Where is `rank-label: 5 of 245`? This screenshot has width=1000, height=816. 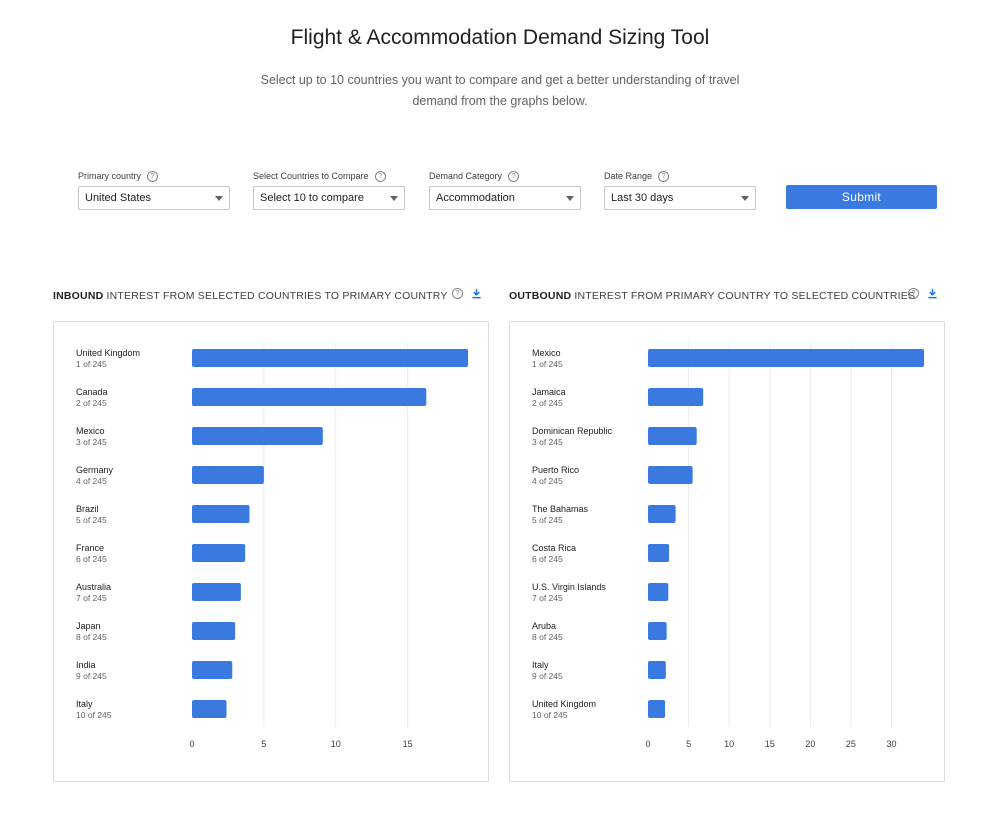 rank-label: 5 of 245 is located at coordinates (547, 520).